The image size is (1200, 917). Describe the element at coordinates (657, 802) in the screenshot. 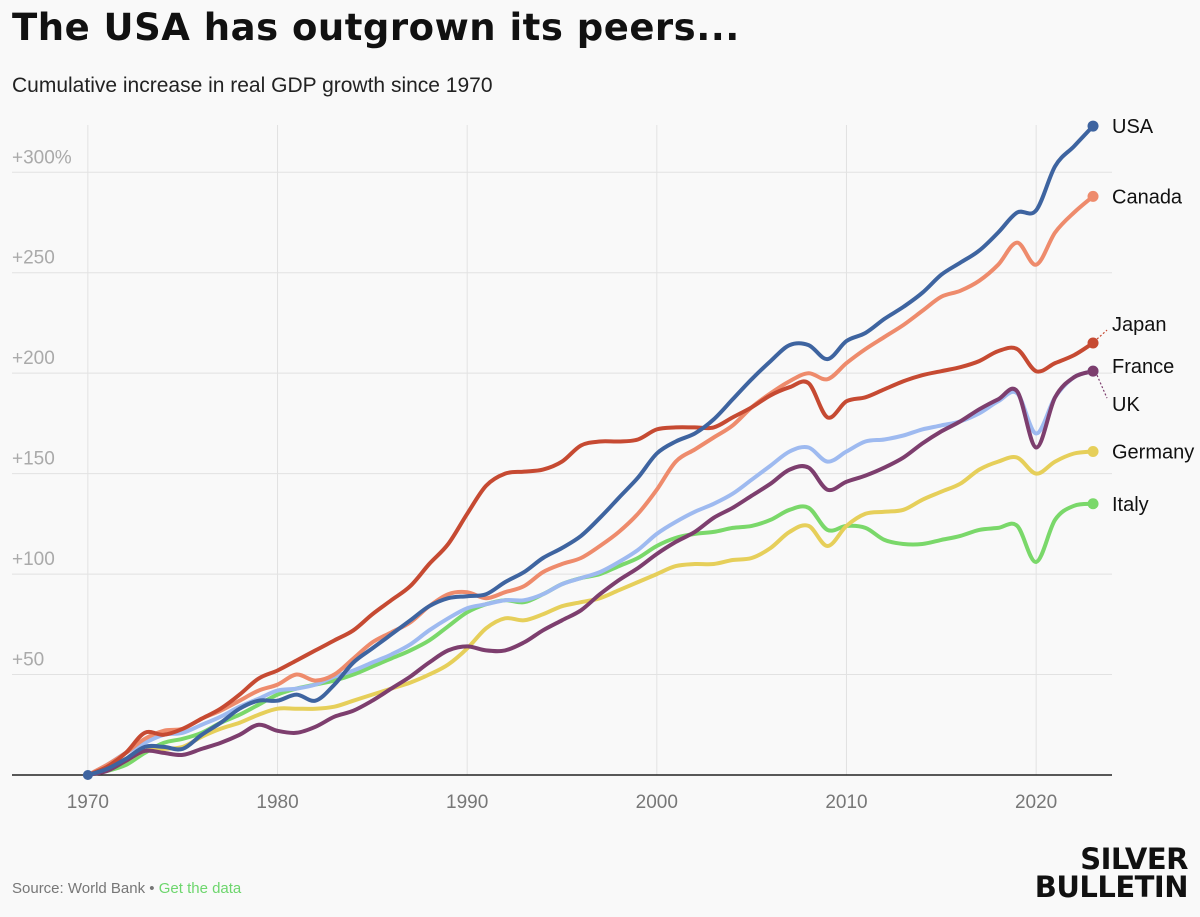

I see `x-tick-label: 2000` at that location.